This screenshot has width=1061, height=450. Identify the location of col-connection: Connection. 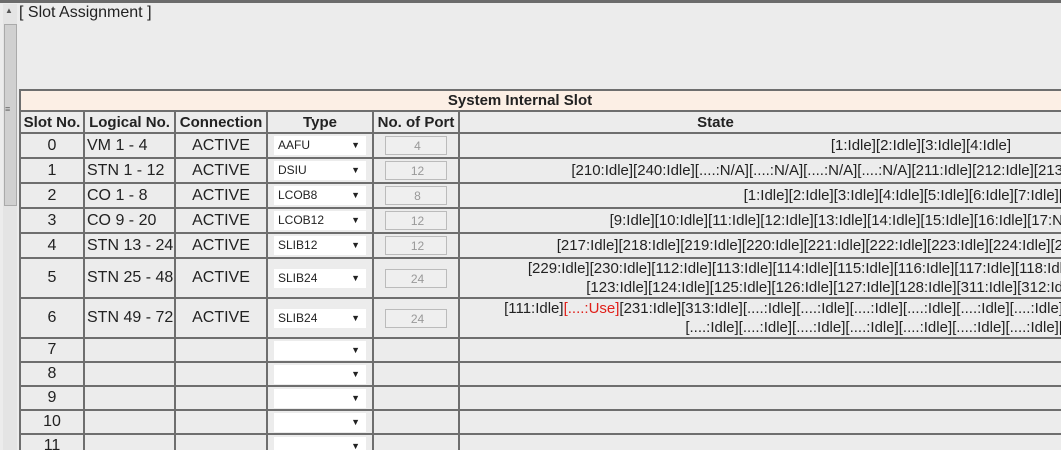
(221, 122).